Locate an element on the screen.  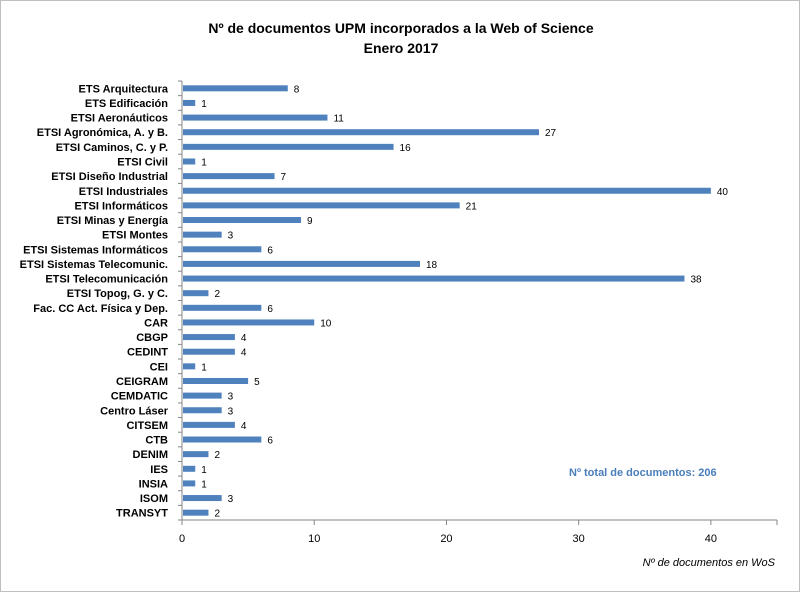
category-label: Centro Láser is located at coordinates (134, 411).